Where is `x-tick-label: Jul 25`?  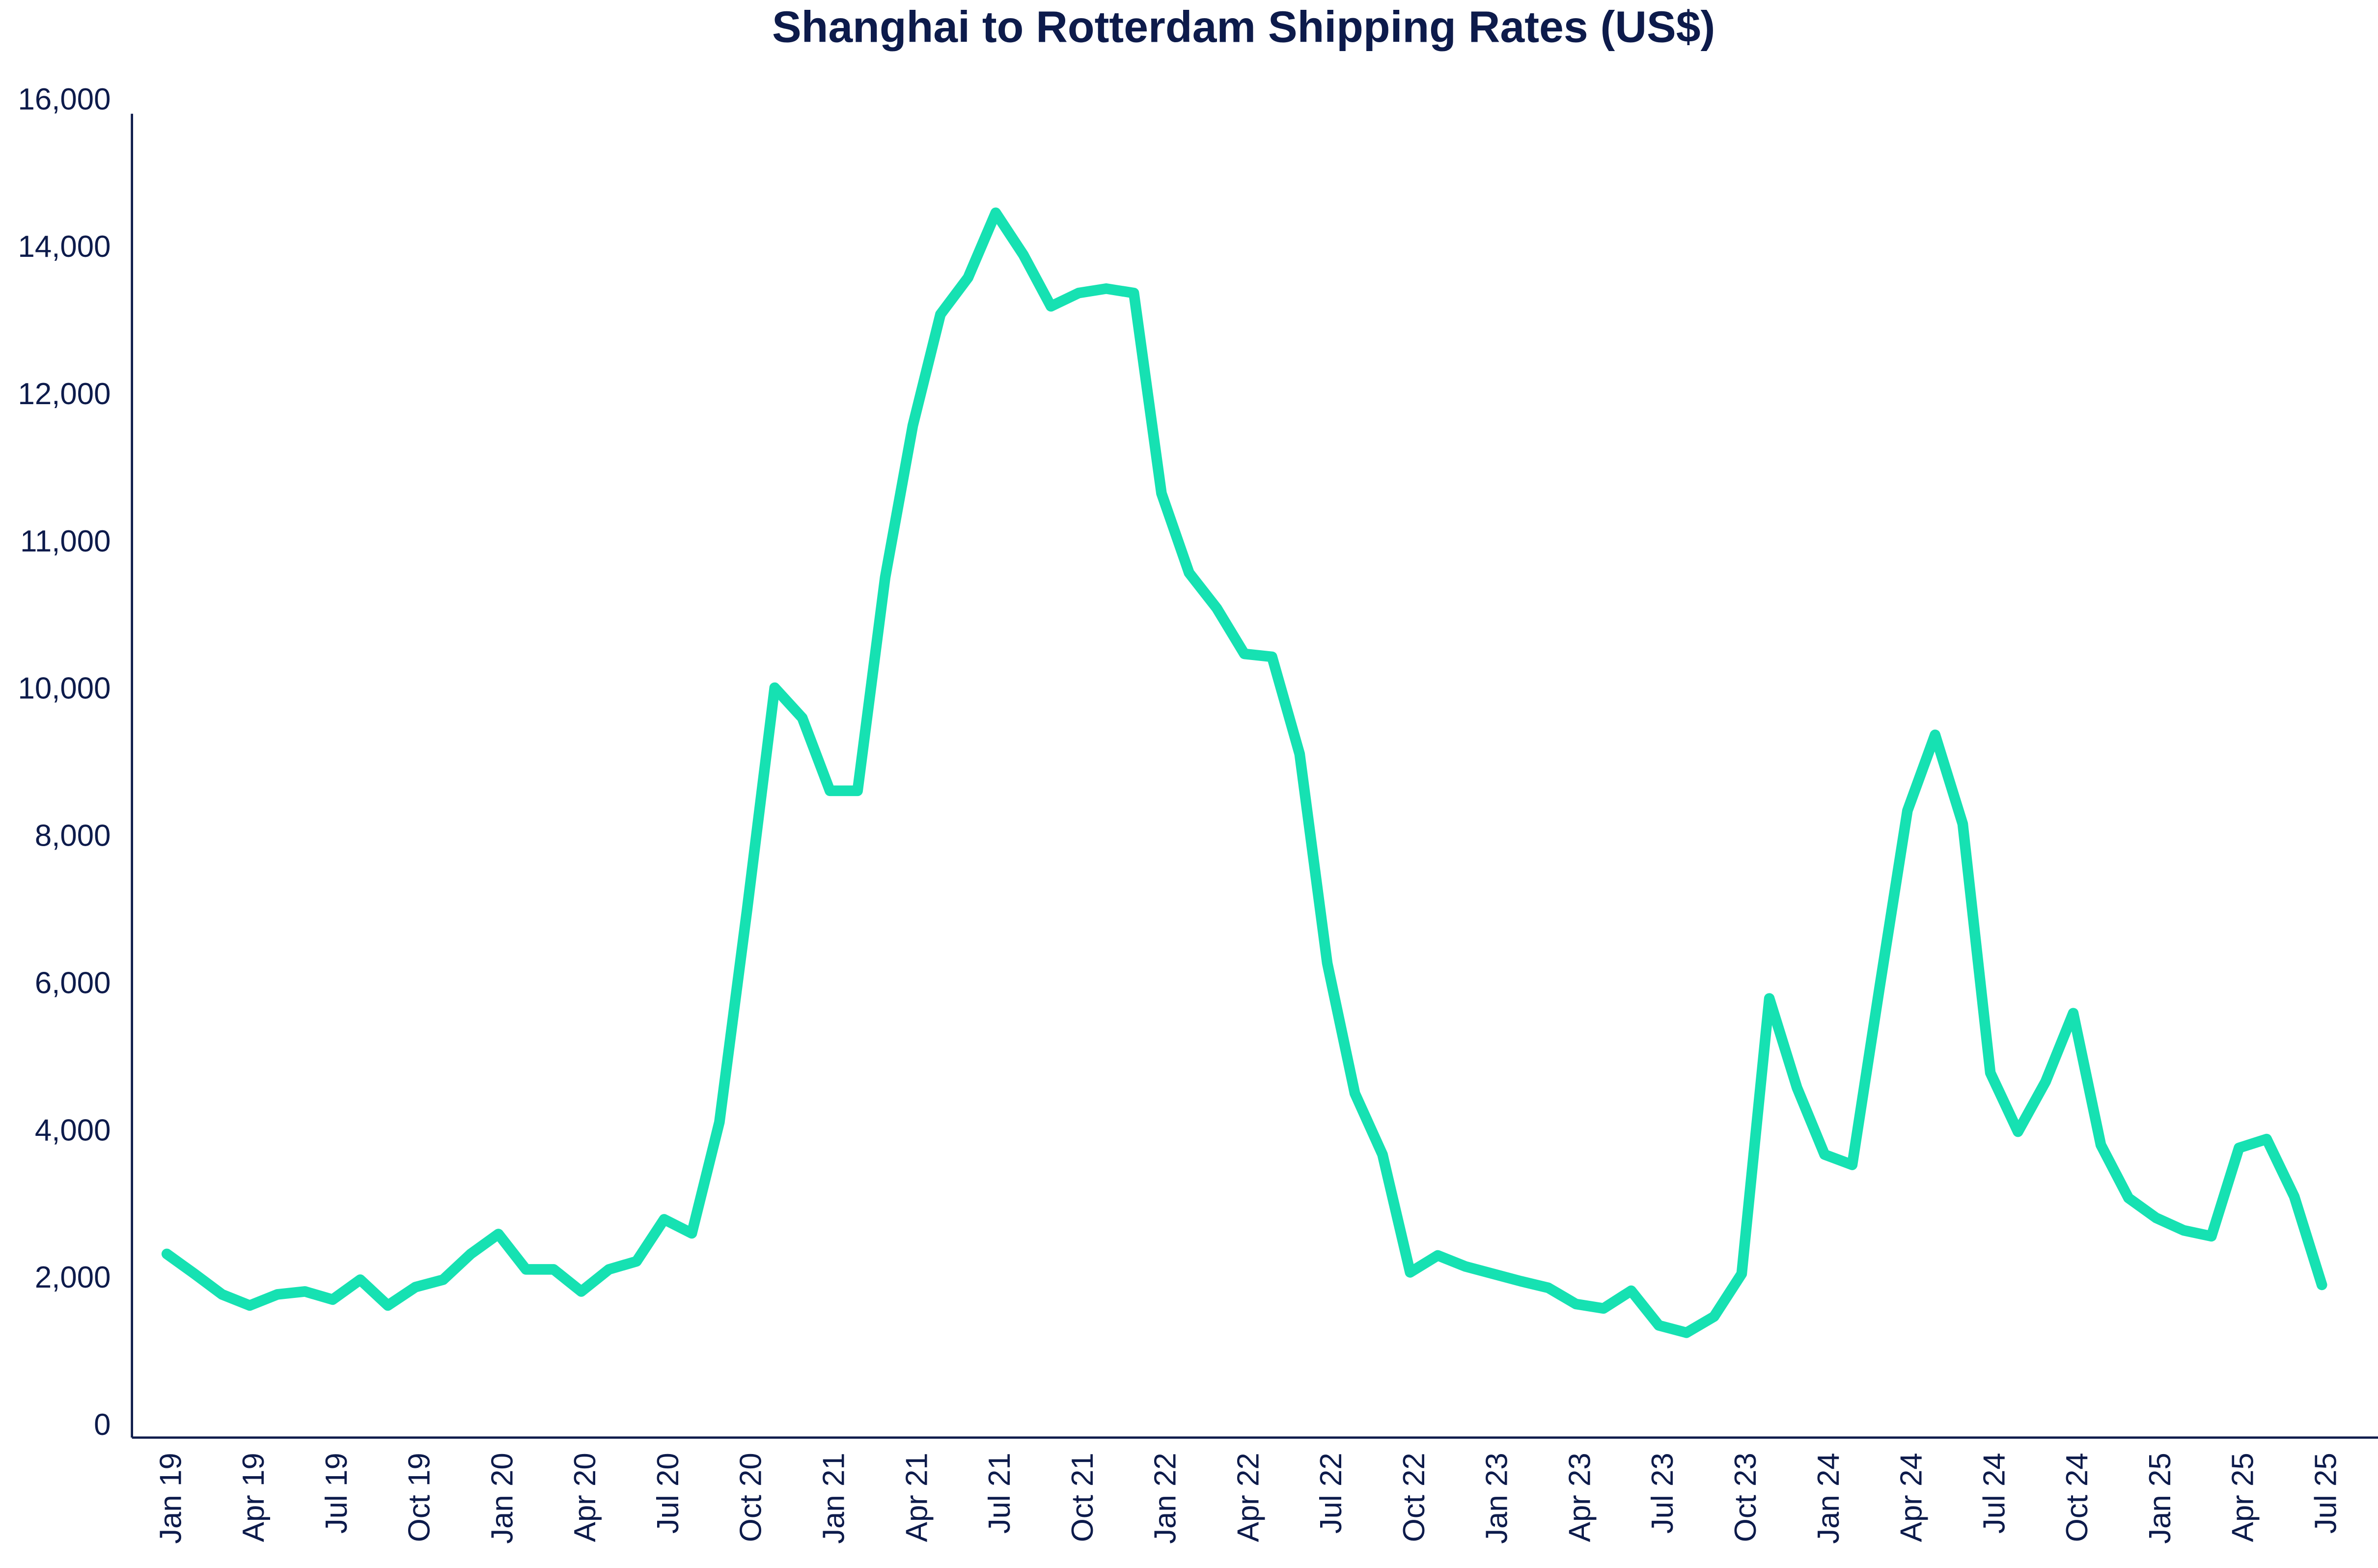 x-tick-label: Jul 25 is located at coordinates (2326, 1494).